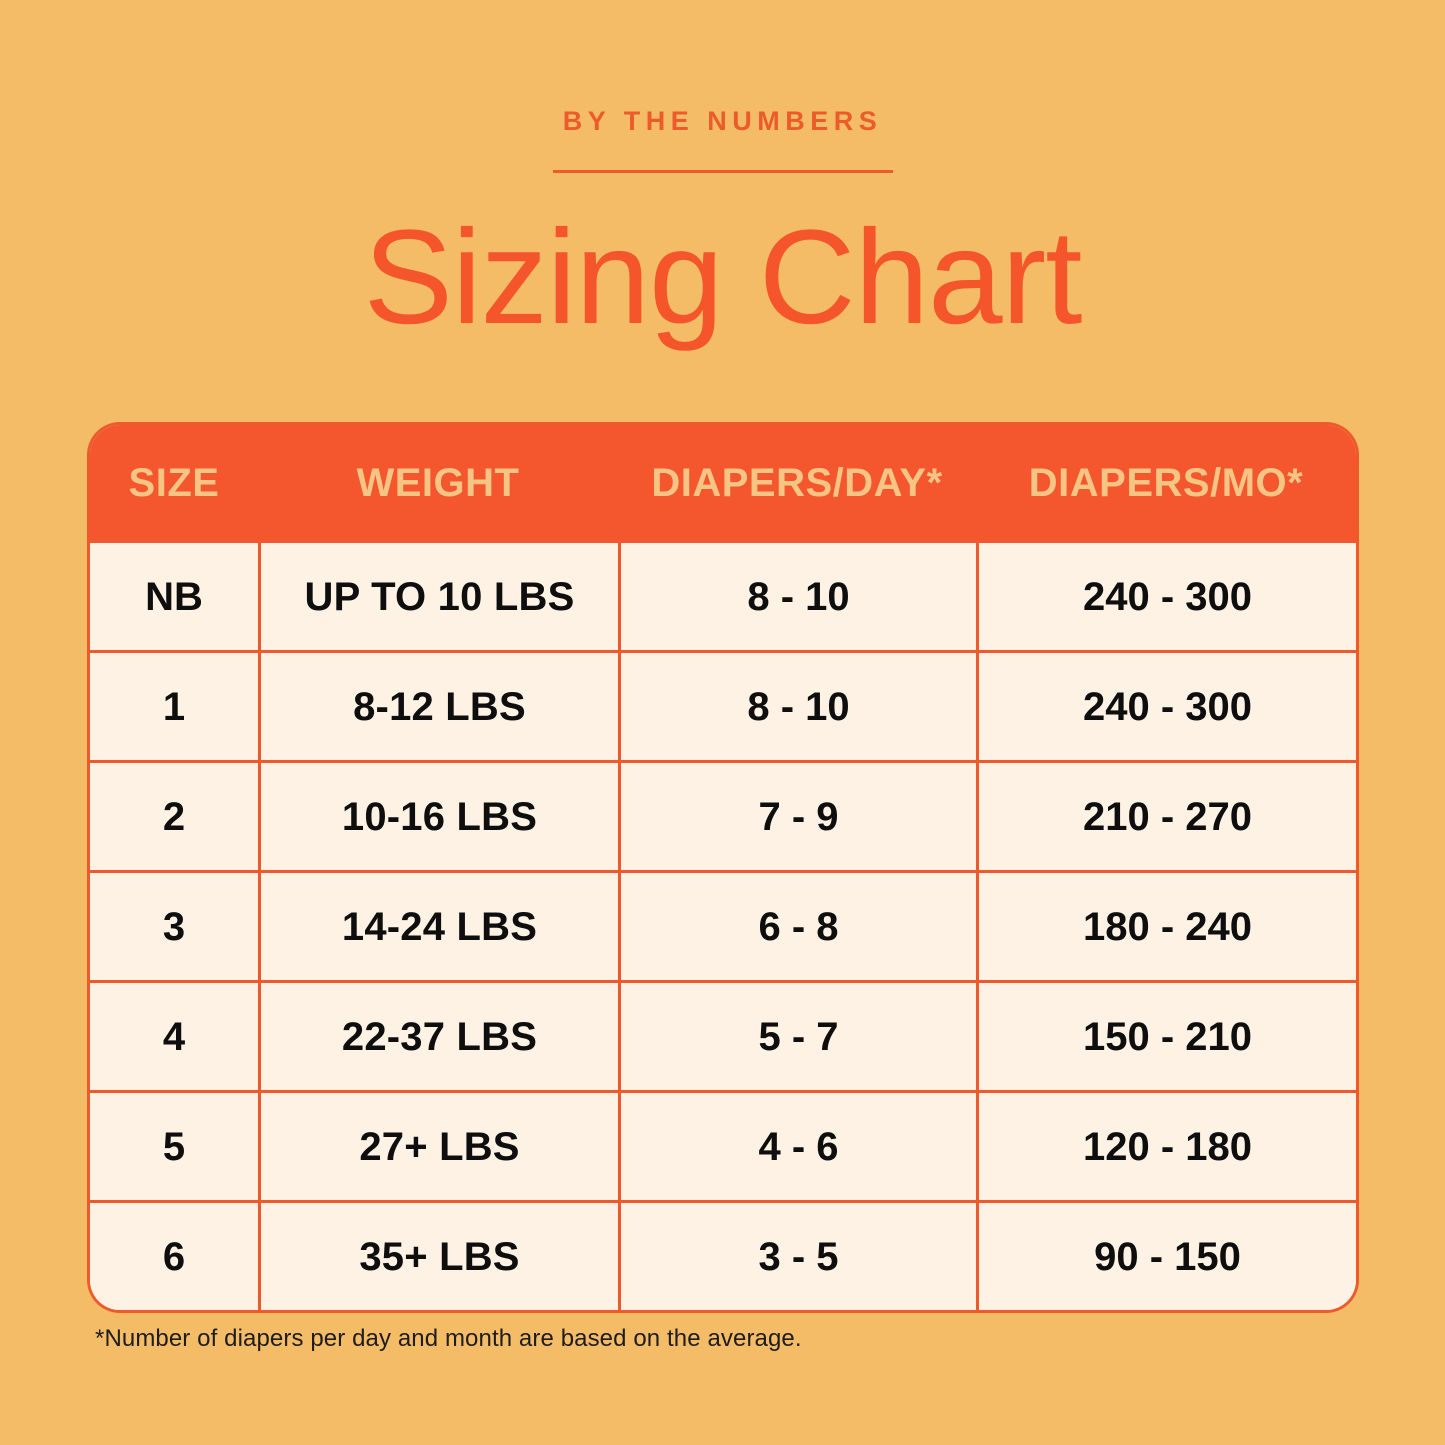  I want to click on cell-size: NB, so click(174, 596).